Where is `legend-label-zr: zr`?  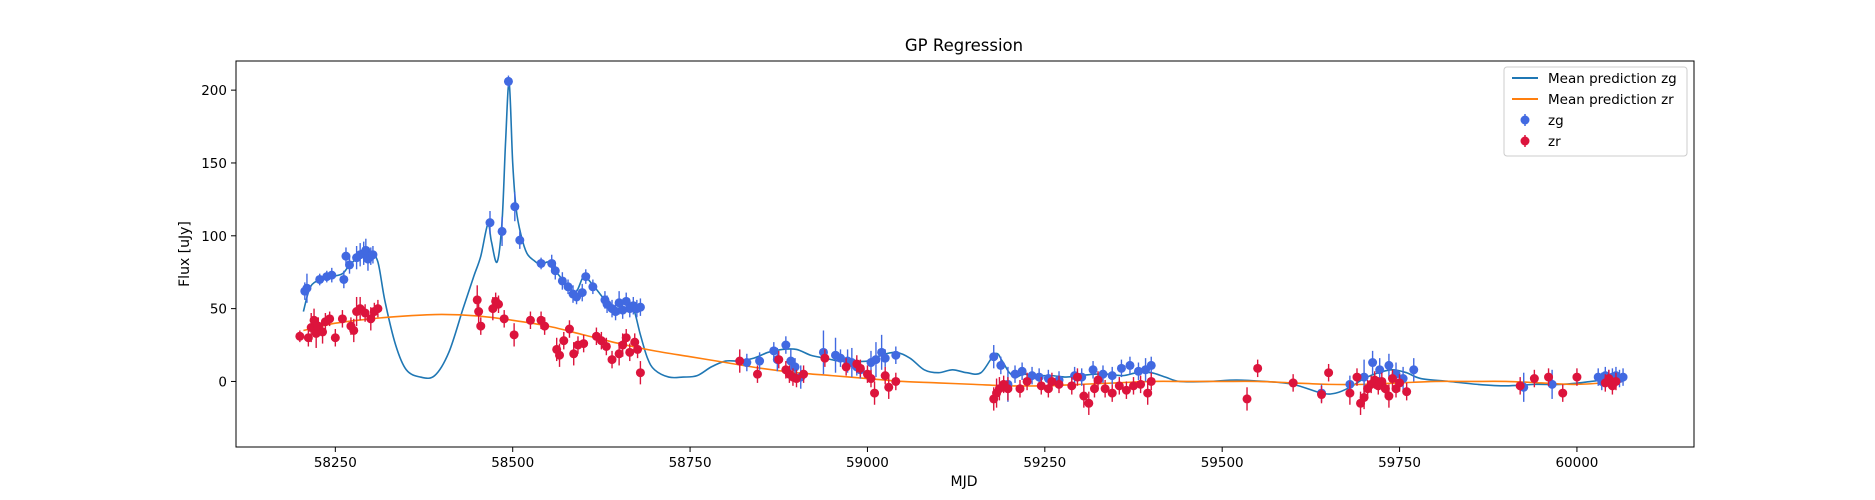 legend-label-zr: zr is located at coordinates (1554, 142).